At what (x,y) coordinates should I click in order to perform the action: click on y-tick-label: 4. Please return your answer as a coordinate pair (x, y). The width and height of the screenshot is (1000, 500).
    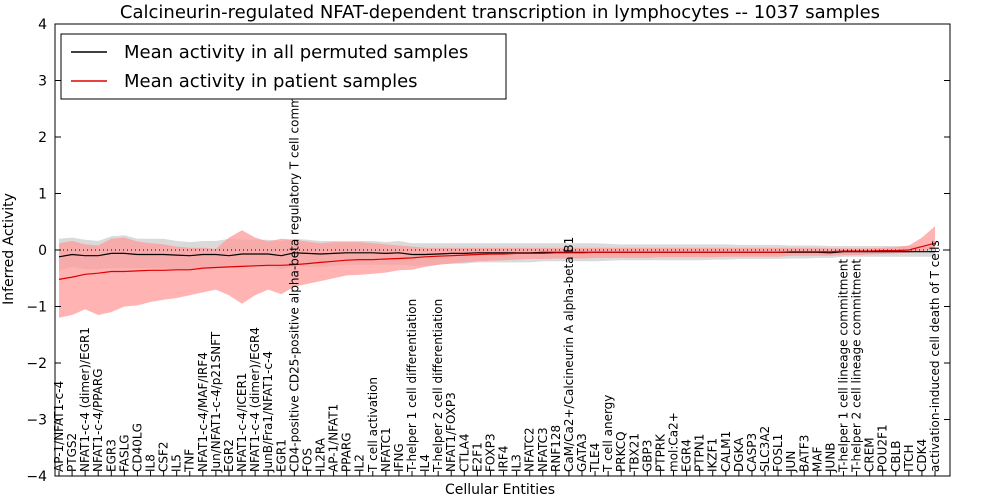
    Looking at the image, I should click on (42, 25).